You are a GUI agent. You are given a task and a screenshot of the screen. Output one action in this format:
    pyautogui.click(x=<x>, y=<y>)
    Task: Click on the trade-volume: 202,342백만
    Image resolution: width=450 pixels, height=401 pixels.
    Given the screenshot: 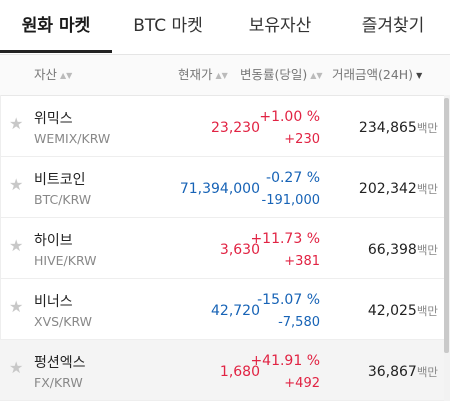 What is the action you would take?
    pyautogui.click(x=398, y=189)
    